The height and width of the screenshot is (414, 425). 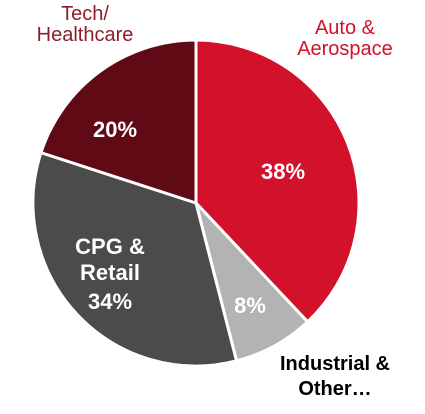 What do you see at coordinates (283, 171) in the screenshot?
I see `value-label: 38%` at bounding box center [283, 171].